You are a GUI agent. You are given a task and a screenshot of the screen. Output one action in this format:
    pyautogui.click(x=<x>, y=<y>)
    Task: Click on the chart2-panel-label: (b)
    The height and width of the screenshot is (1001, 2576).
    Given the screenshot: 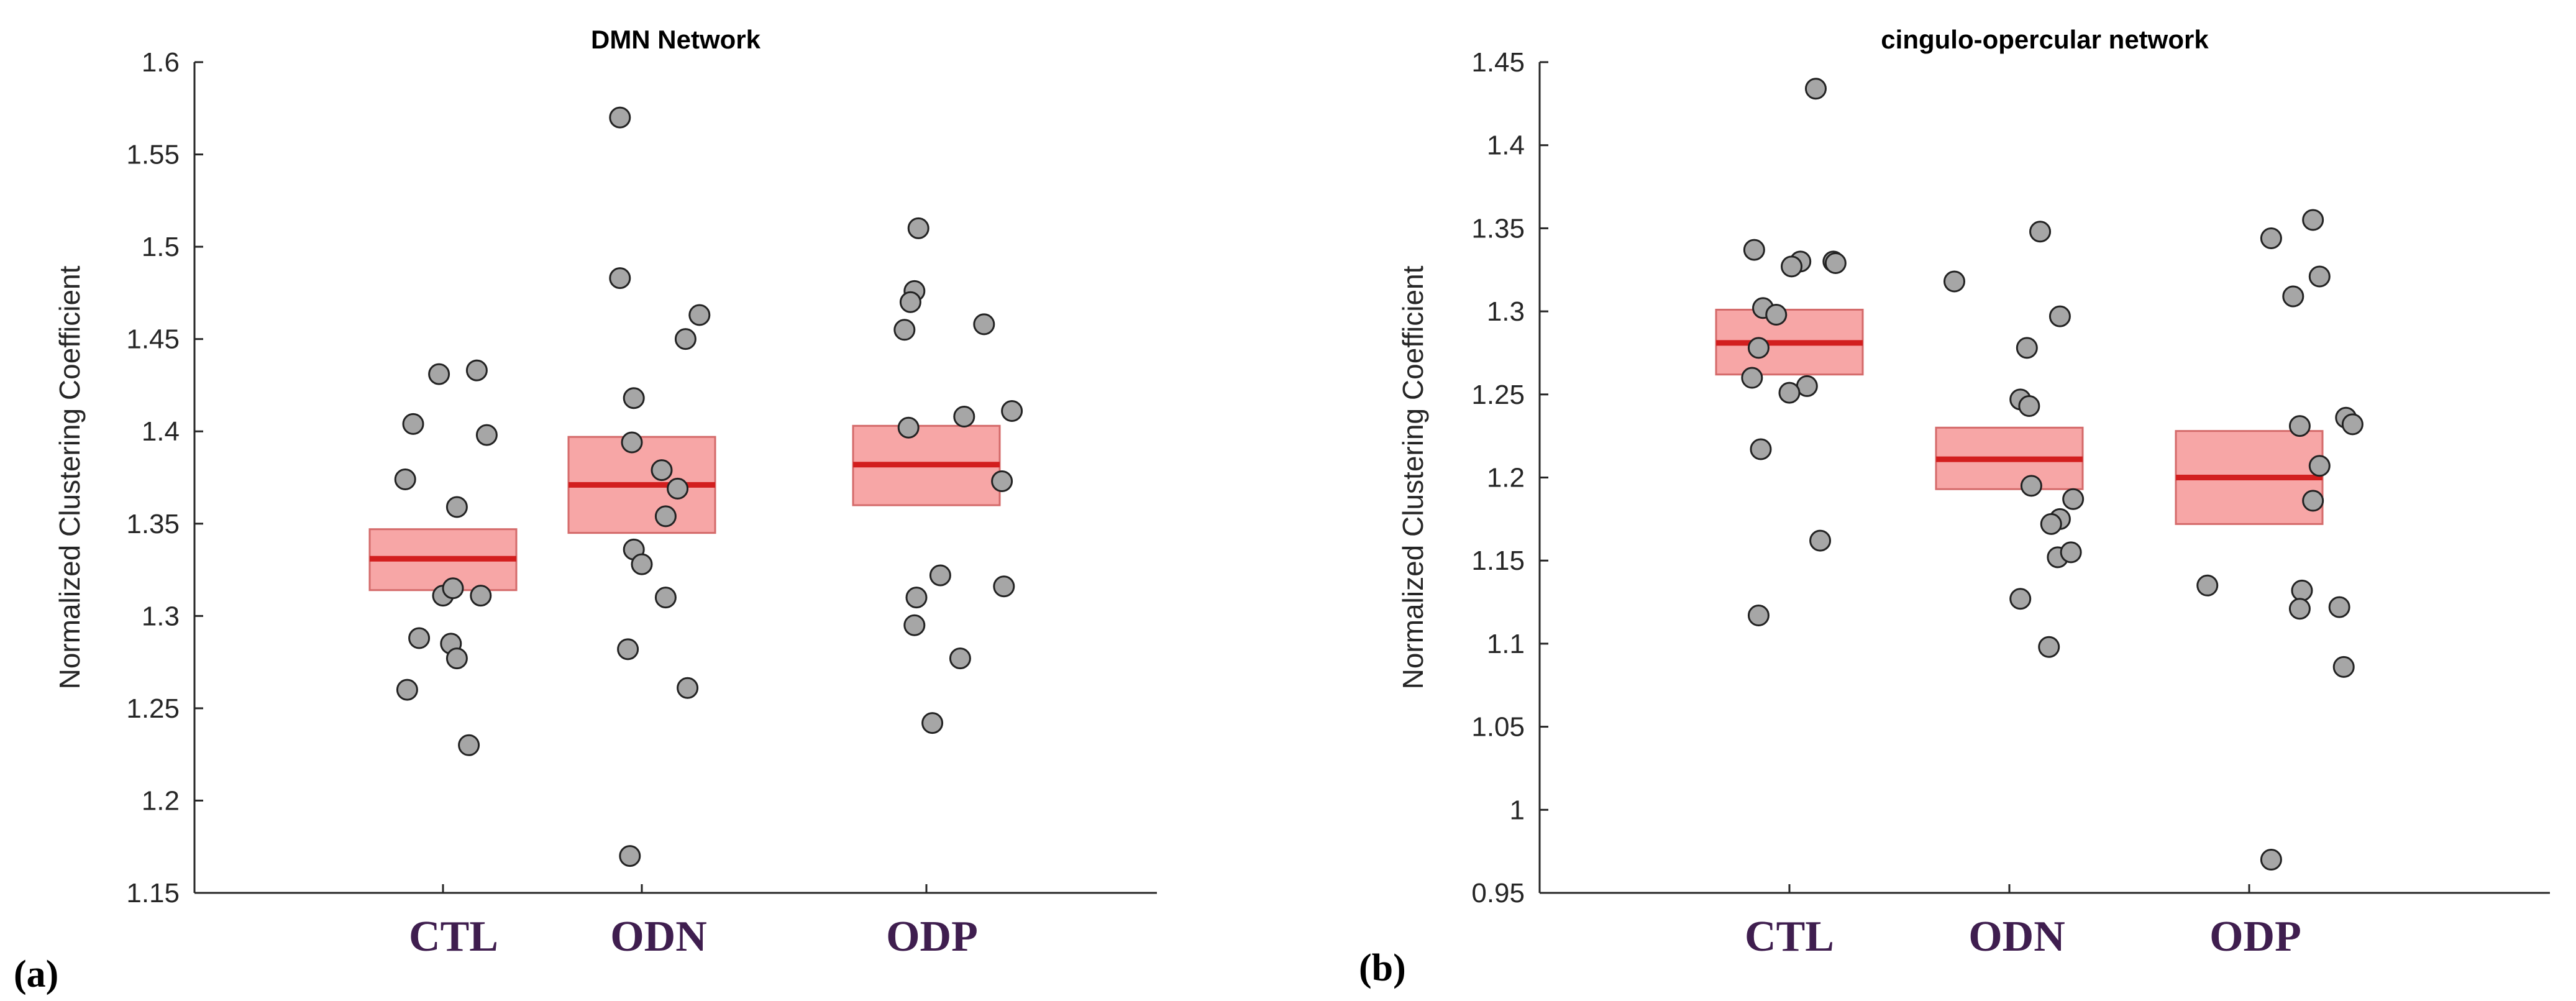 What is the action you would take?
    pyautogui.click(x=1382, y=968)
    